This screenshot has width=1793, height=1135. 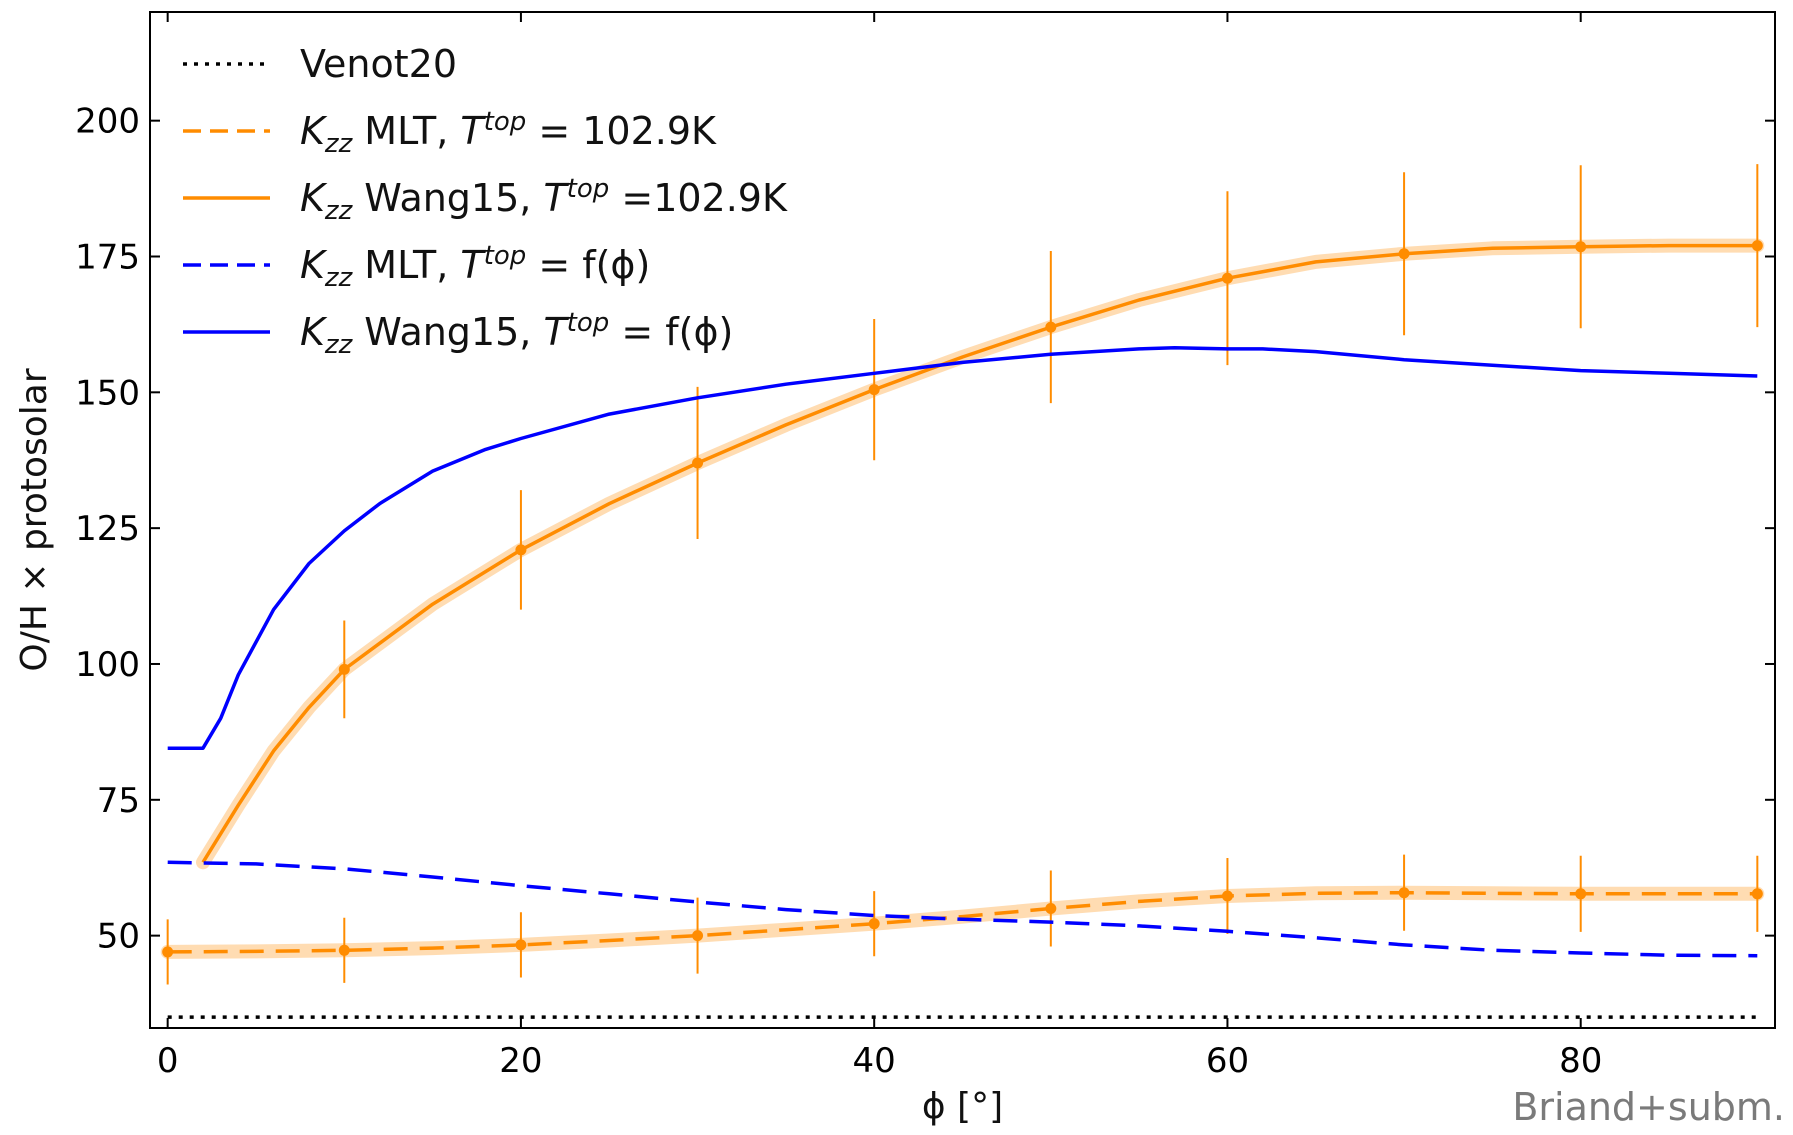 What do you see at coordinates (962, 1106) in the screenshot?
I see `x-axis-label: ϕ [°]` at bounding box center [962, 1106].